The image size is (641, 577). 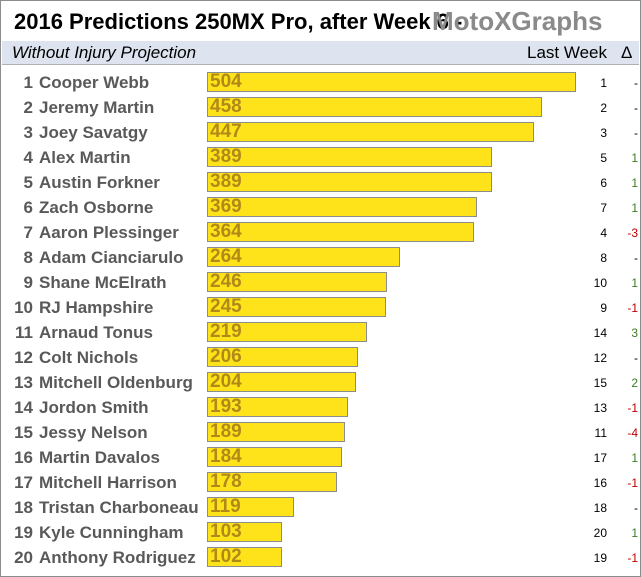 I want to click on chart-row: 12 Colt Nichols 206 12 -, so click(x=320, y=358).